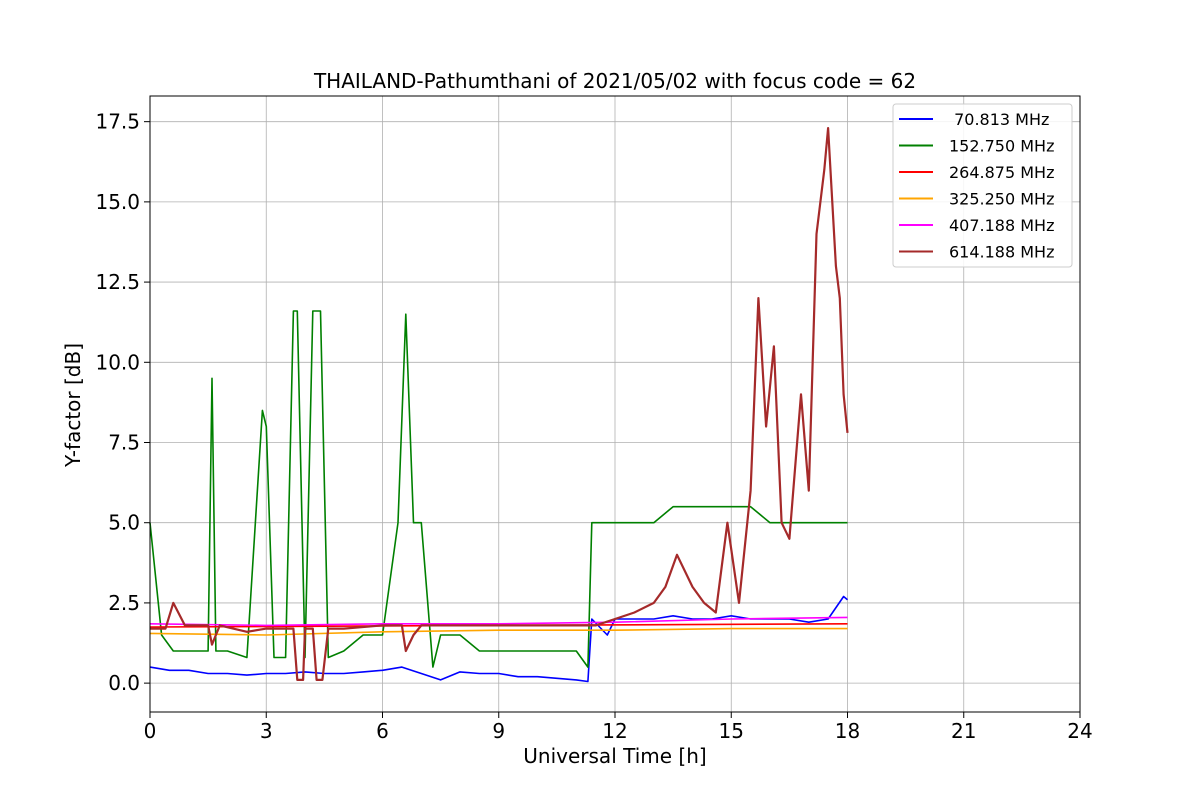 The height and width of the screenshot is (804, 1200). Describe the element at coordinates (117, 122) in the screenshot. I see `y-tick-label: 17.5` at that location.